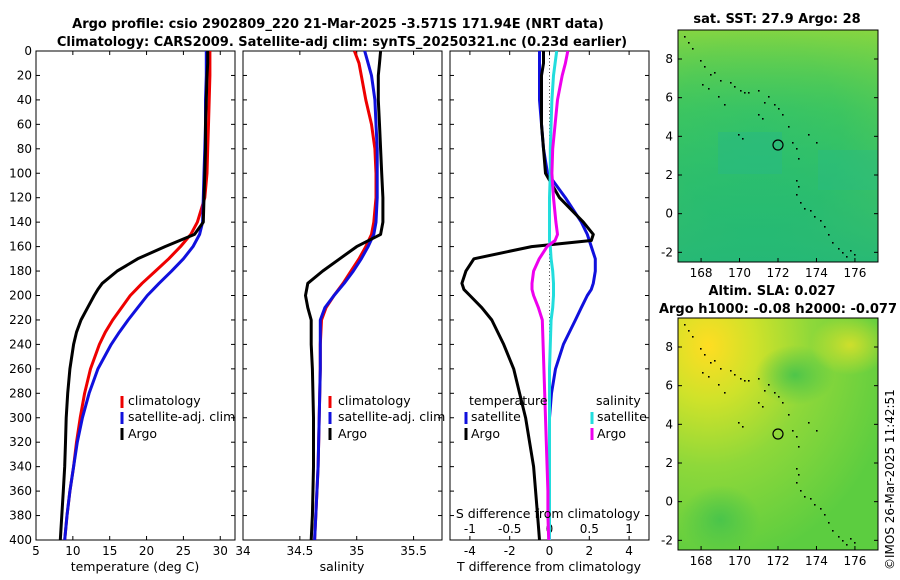  What do you see at coordinates (299, 551) in the screenshot?
I see `x-tick-label: 34.5` at bounding box center [299, 551].